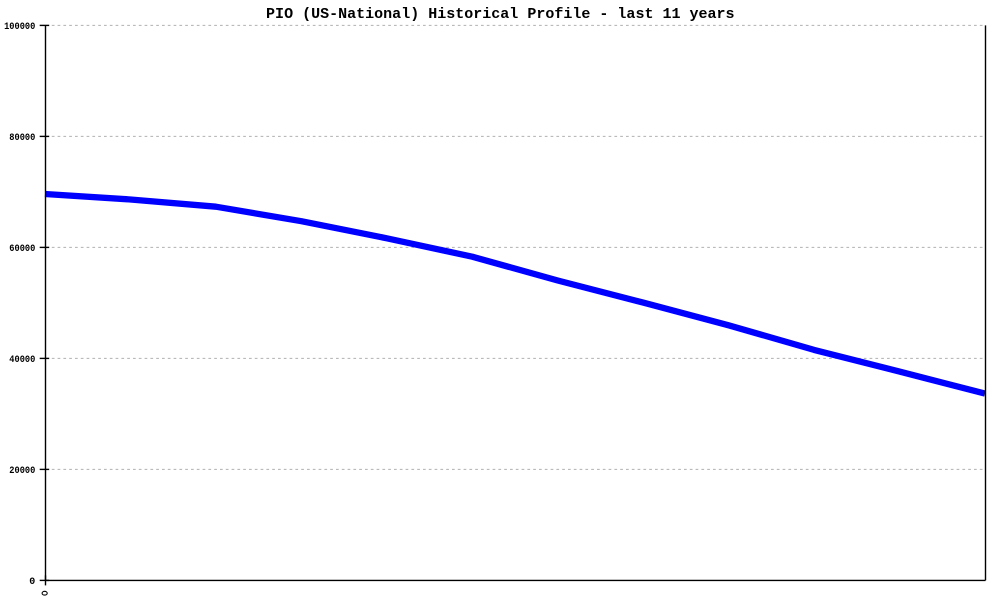  Describe the element at coordinates (22, 138) in the screenshot. I see `svg-text: 80000` at that location.